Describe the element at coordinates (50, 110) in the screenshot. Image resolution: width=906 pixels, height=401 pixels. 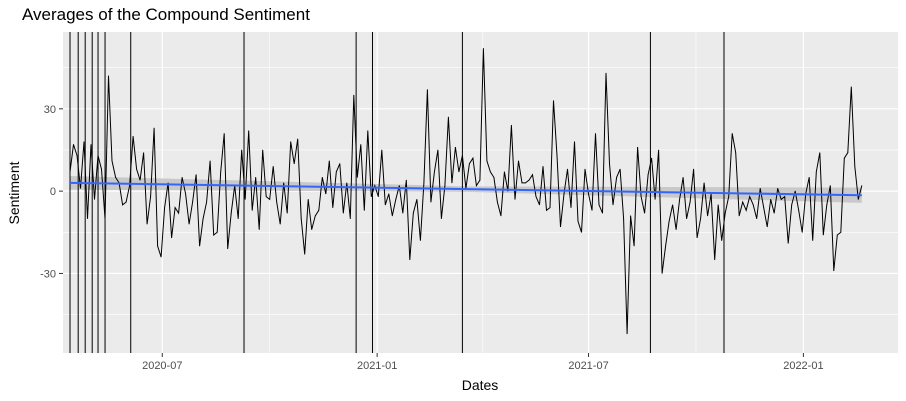
I see `y-tick-label: 30` at that location.